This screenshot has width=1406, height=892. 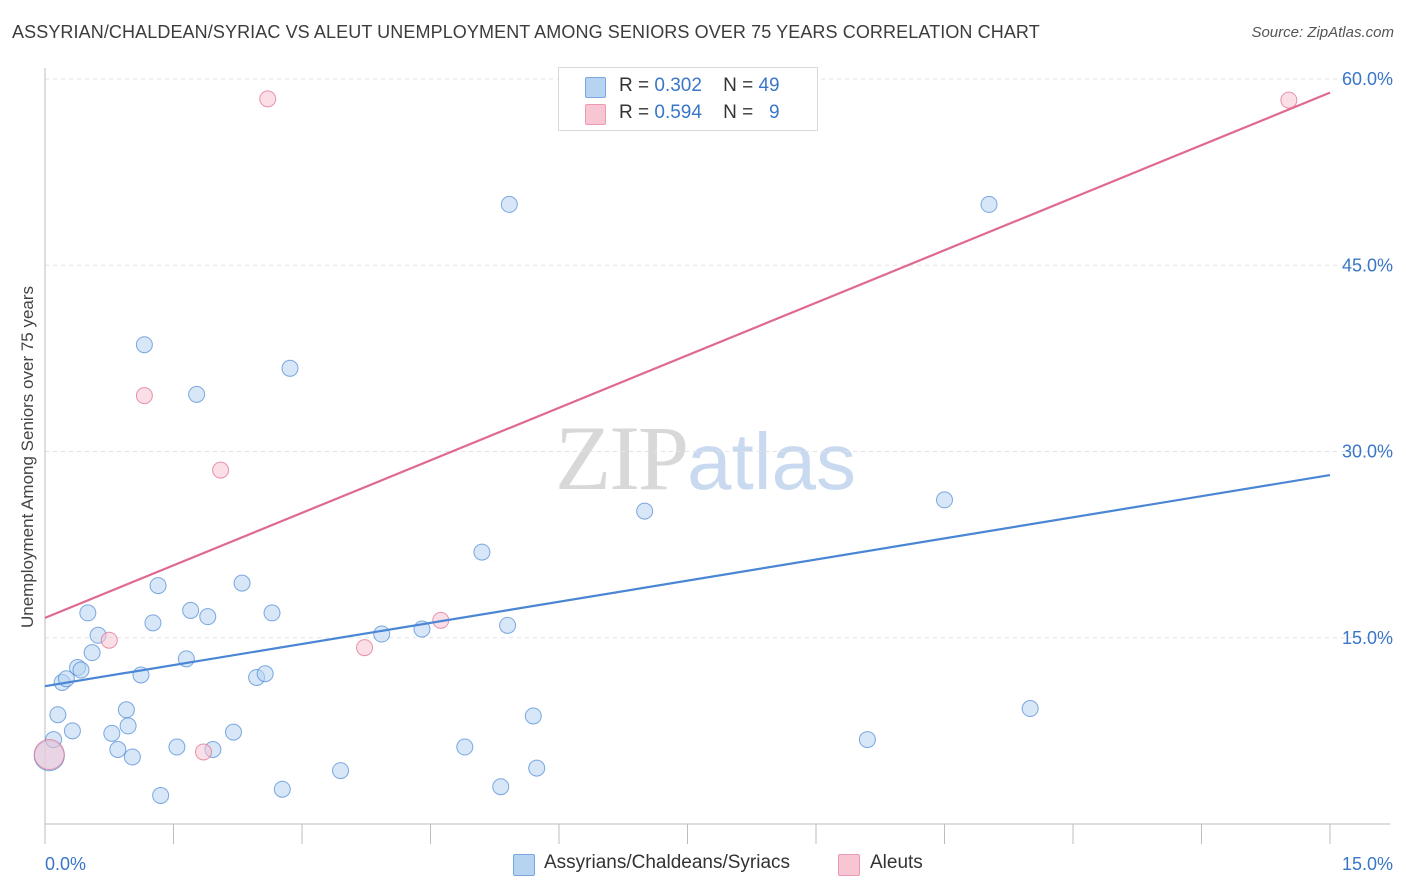 I want to click on legend-text-series2: R = 0.594 N = 9, so click(x=699, y=113).